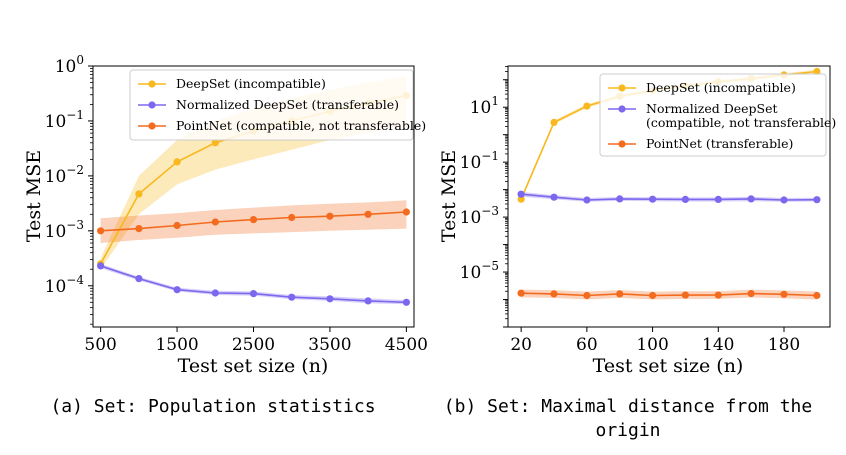  I want to click on panel-b-caption-line-2: origin, so click(627, 430).